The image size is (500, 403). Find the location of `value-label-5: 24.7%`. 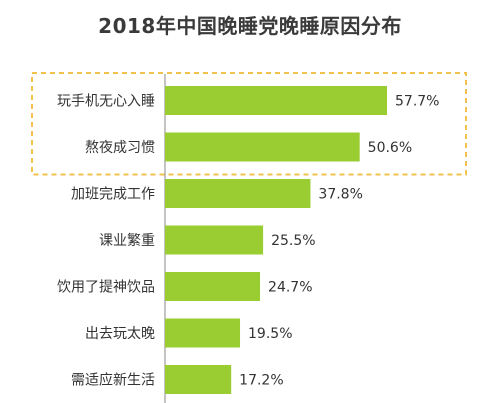

value-label-5: 24.7% is located at coordinates (290, 288).